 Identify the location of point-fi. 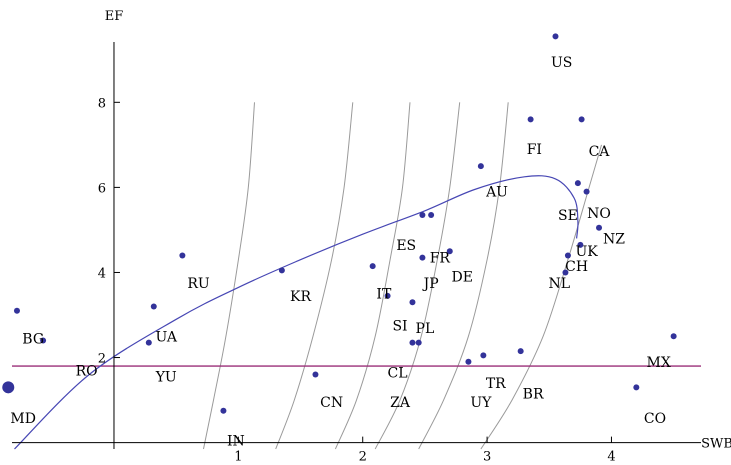
(530, 119).